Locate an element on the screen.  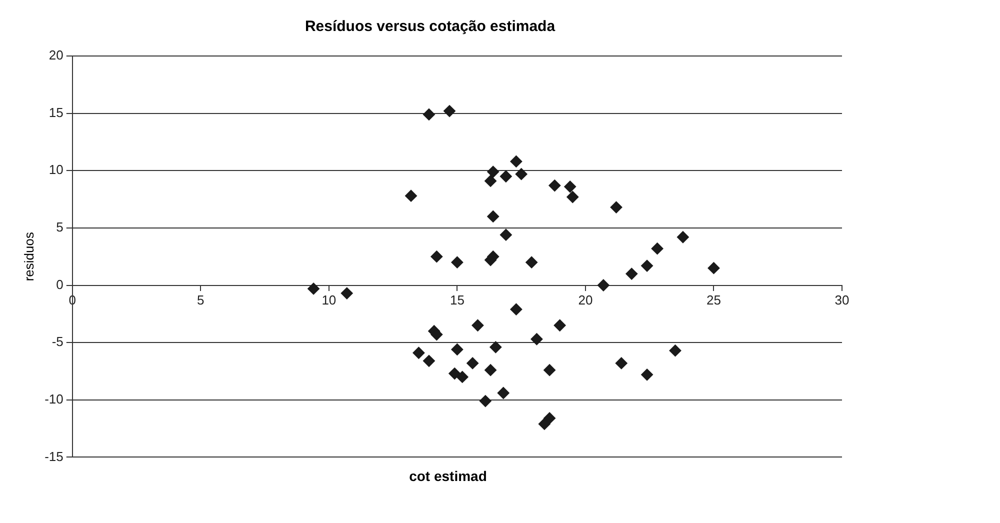
y-tick-label: 5 is located at coordinates (60, 227).